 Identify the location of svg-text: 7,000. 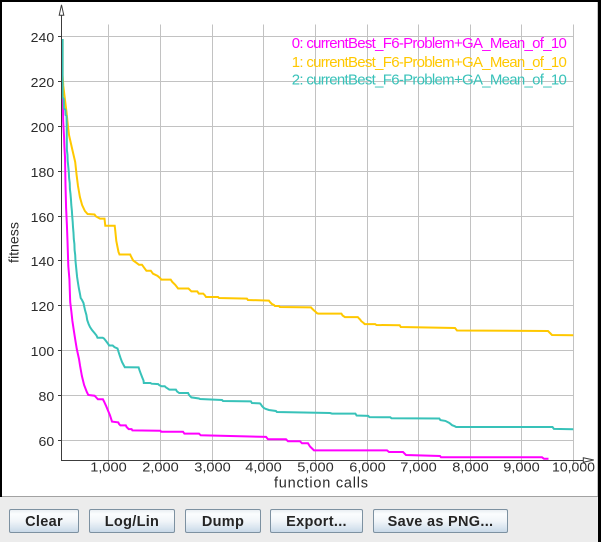
(418, 467).